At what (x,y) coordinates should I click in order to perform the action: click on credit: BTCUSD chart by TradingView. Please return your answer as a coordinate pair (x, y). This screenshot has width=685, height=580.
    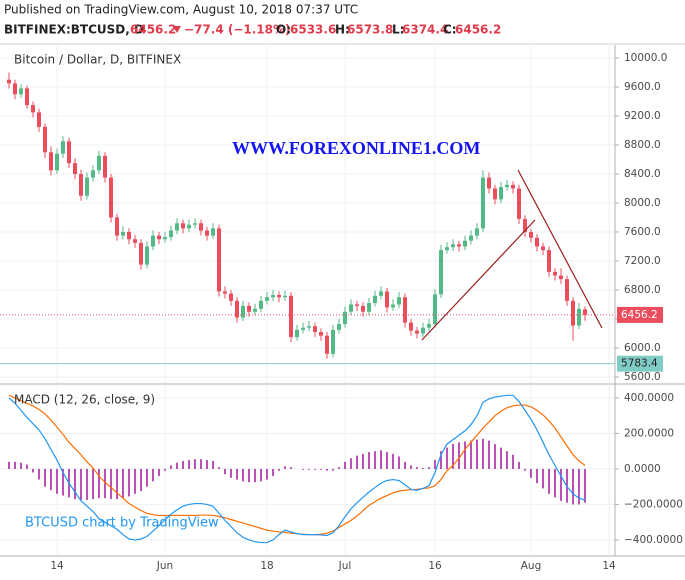
    Looking at the image, I should click on (122, 523).